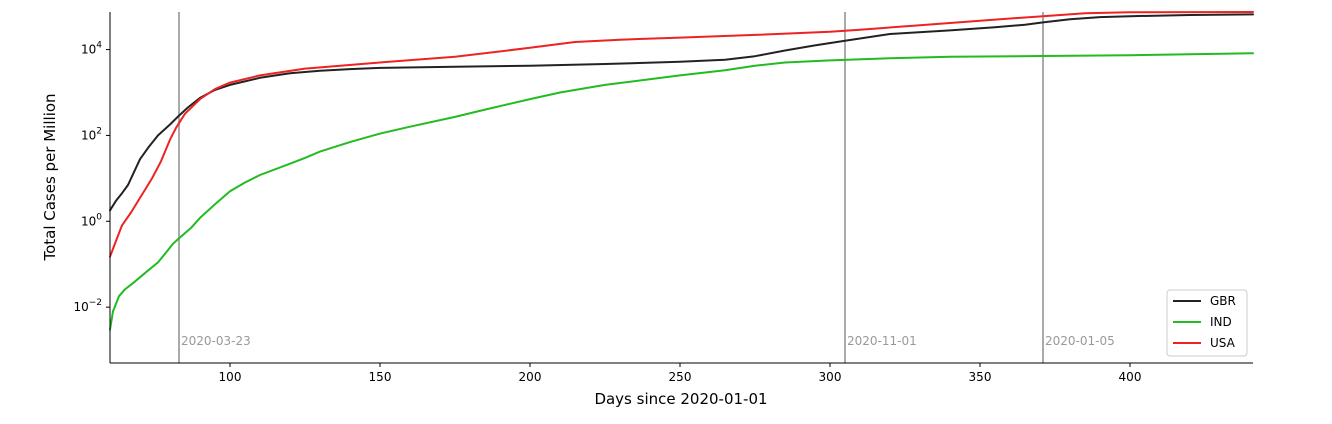  Describe the element at coordinates (91, 177) in the screenshot. I see `y-ticks: 10⁻² 10⁰ 10² 10⁴` at that location.